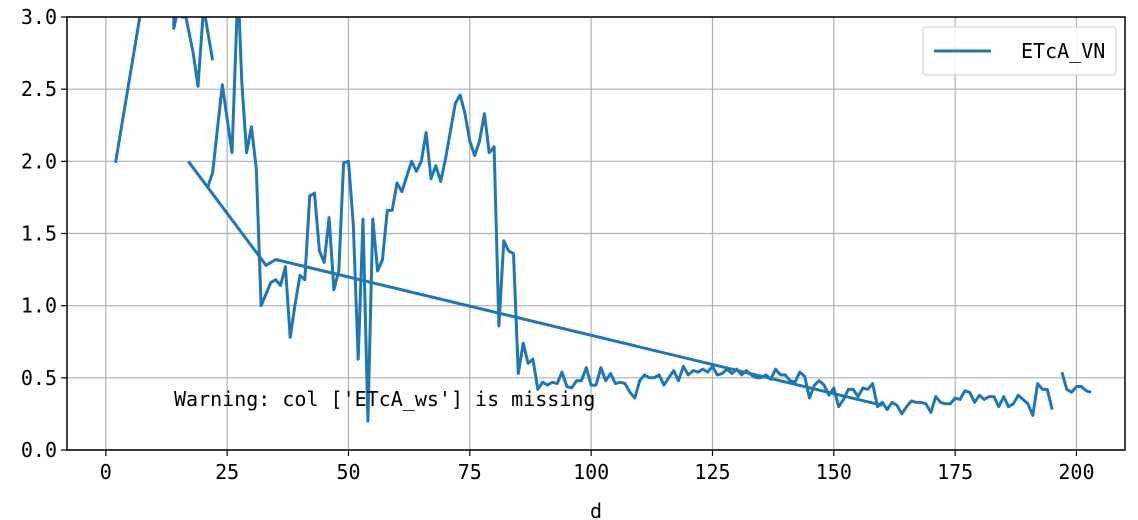 The height and width of the screenshot is (520, 1138). I want to click on x-tick-label: 0, so click(106, 472).